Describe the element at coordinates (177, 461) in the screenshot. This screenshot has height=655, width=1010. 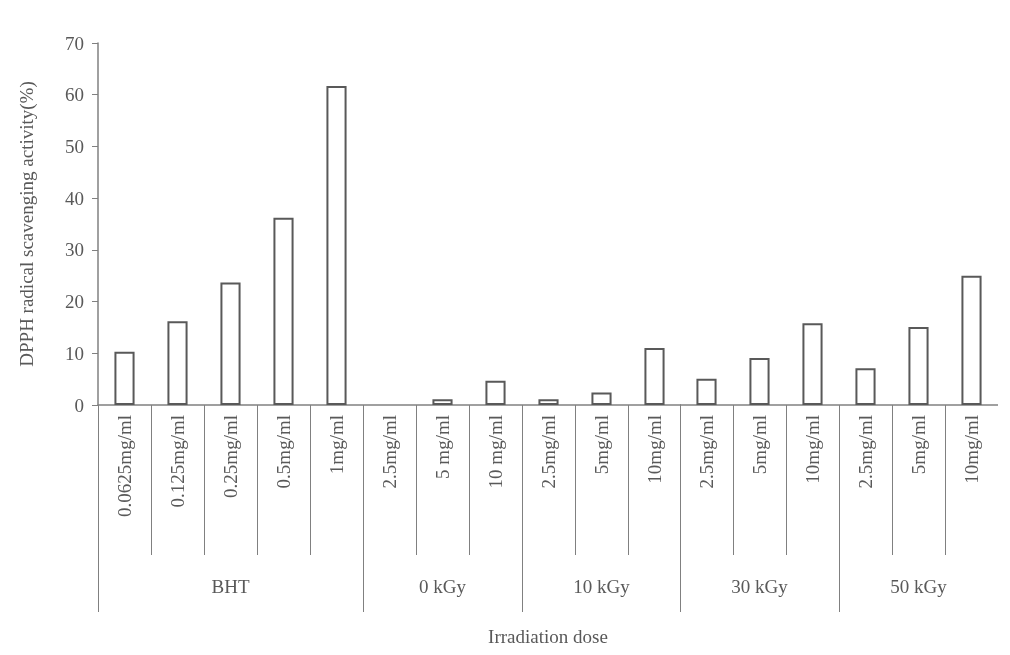
I see `x-tick-label: 0.125mg/ml` at that location.